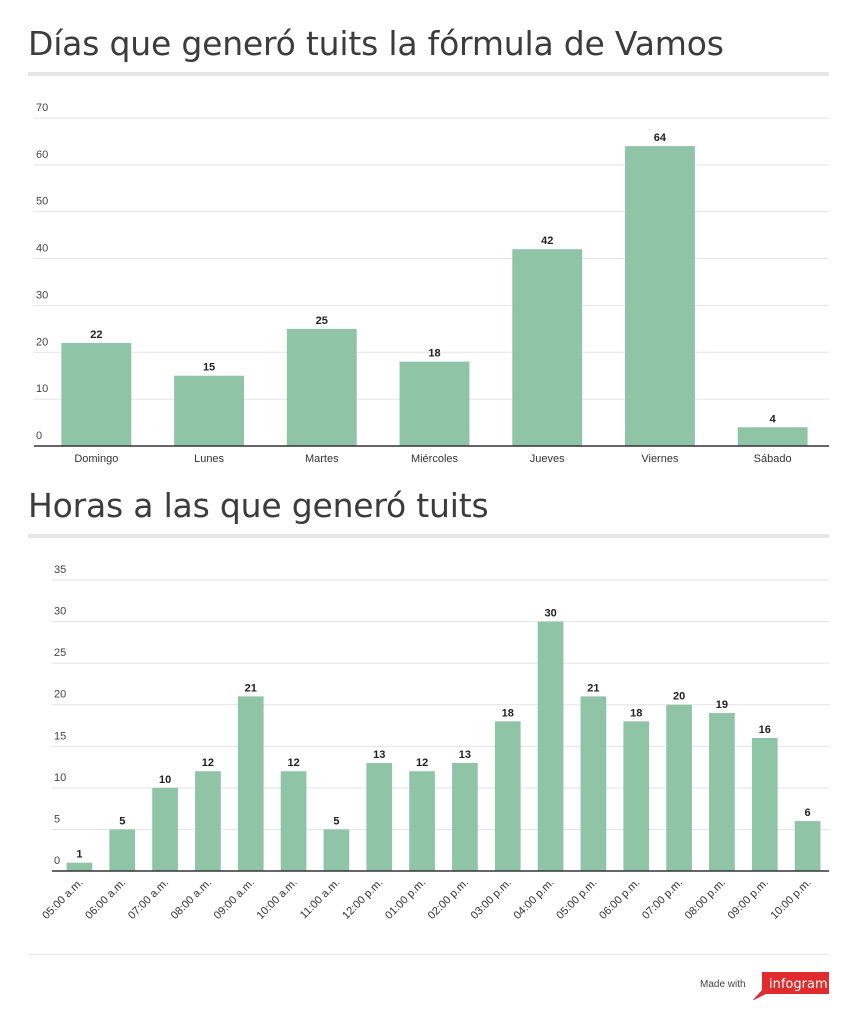 This screenshot has width=856, height=1024. Describe the element at coordinates (773, 419) in the screenshot. I see `bar-value-label: 4` at that location.